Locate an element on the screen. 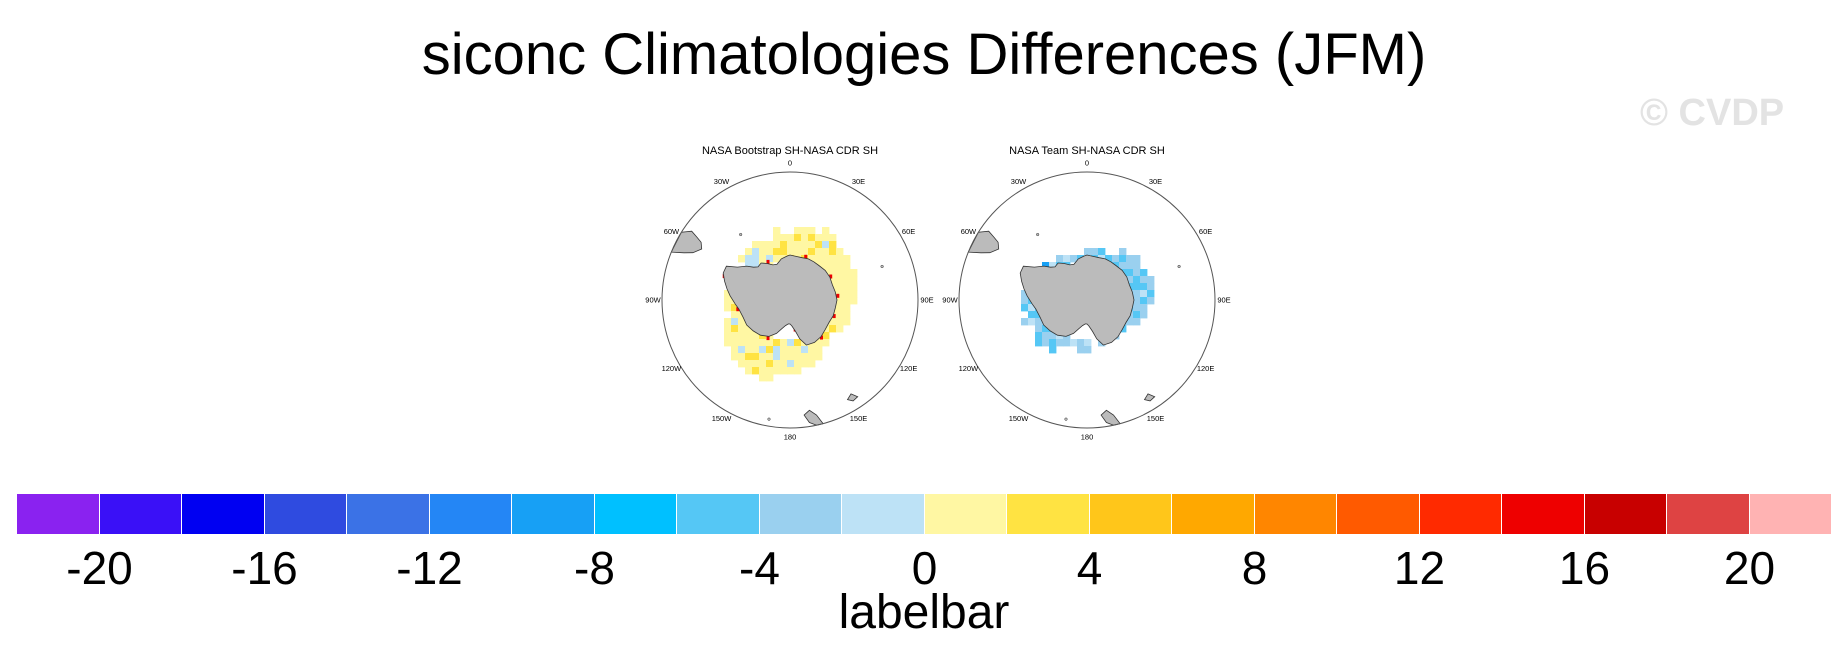 The image size is (1848, 666). polar-map-team: 0 30E 60E 90E 120E 150E 180 150W 120W 90W 60W 30W is located at coordinates (1086, 300).